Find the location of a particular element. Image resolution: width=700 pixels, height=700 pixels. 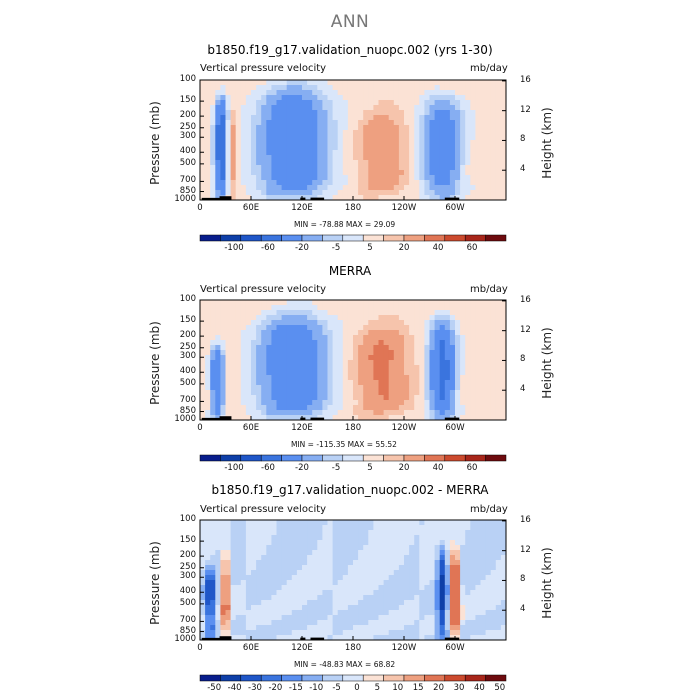

panel-2-title: MERRA is located at coordinates (350, 271).